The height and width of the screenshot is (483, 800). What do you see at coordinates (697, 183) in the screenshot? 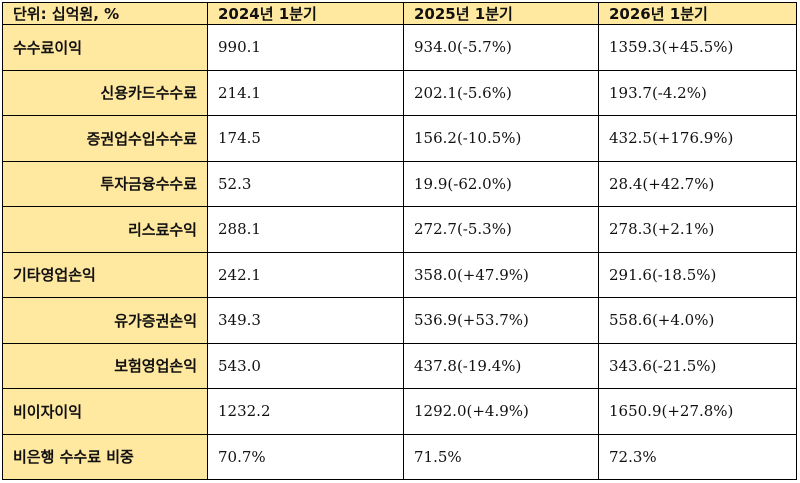
I see `cell: 28.4(+42.7%)` at bounding box center [697, 183].